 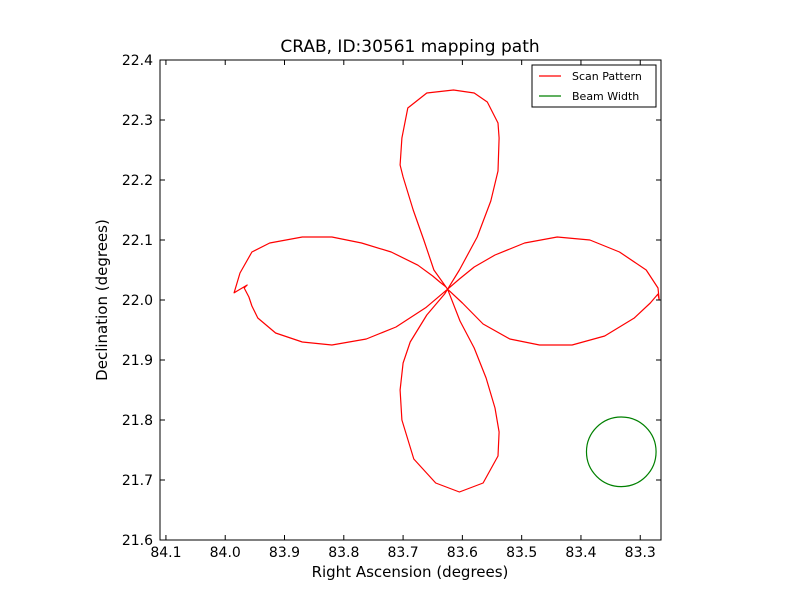 What do you see at coordinates (137, 121) in the screenshot?
I see `y-tick-label: 22.3` at bounding box center [137, 121].